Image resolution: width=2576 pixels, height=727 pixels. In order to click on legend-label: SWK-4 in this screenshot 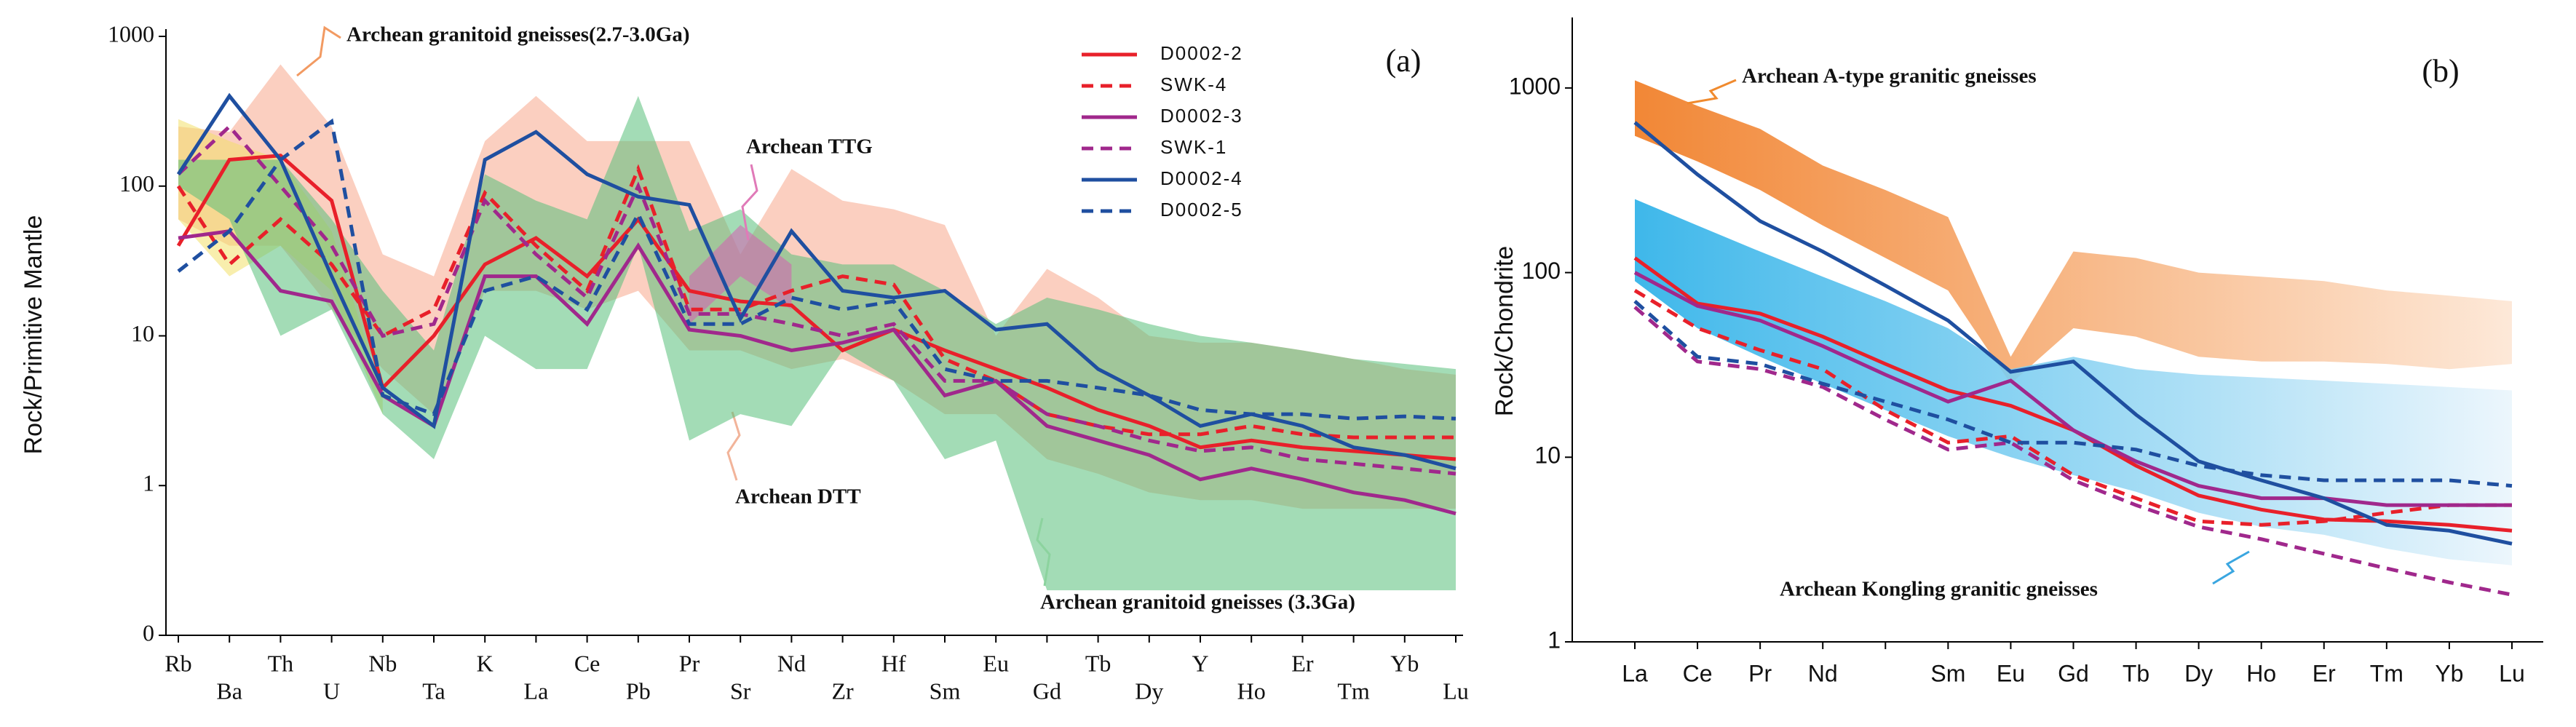, I will do `click(1193, 84)`.